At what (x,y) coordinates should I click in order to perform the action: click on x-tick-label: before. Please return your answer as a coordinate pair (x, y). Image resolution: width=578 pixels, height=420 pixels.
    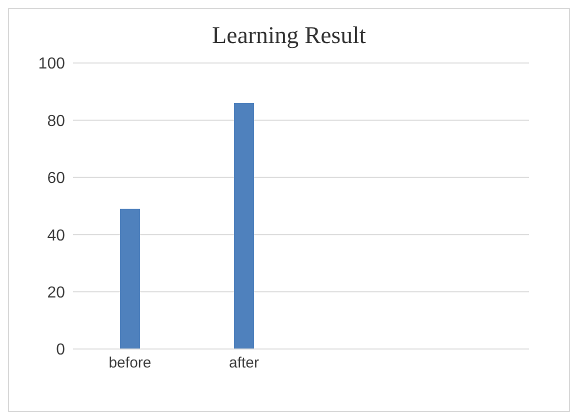
    Looking at the image, I should click on (130, 363).